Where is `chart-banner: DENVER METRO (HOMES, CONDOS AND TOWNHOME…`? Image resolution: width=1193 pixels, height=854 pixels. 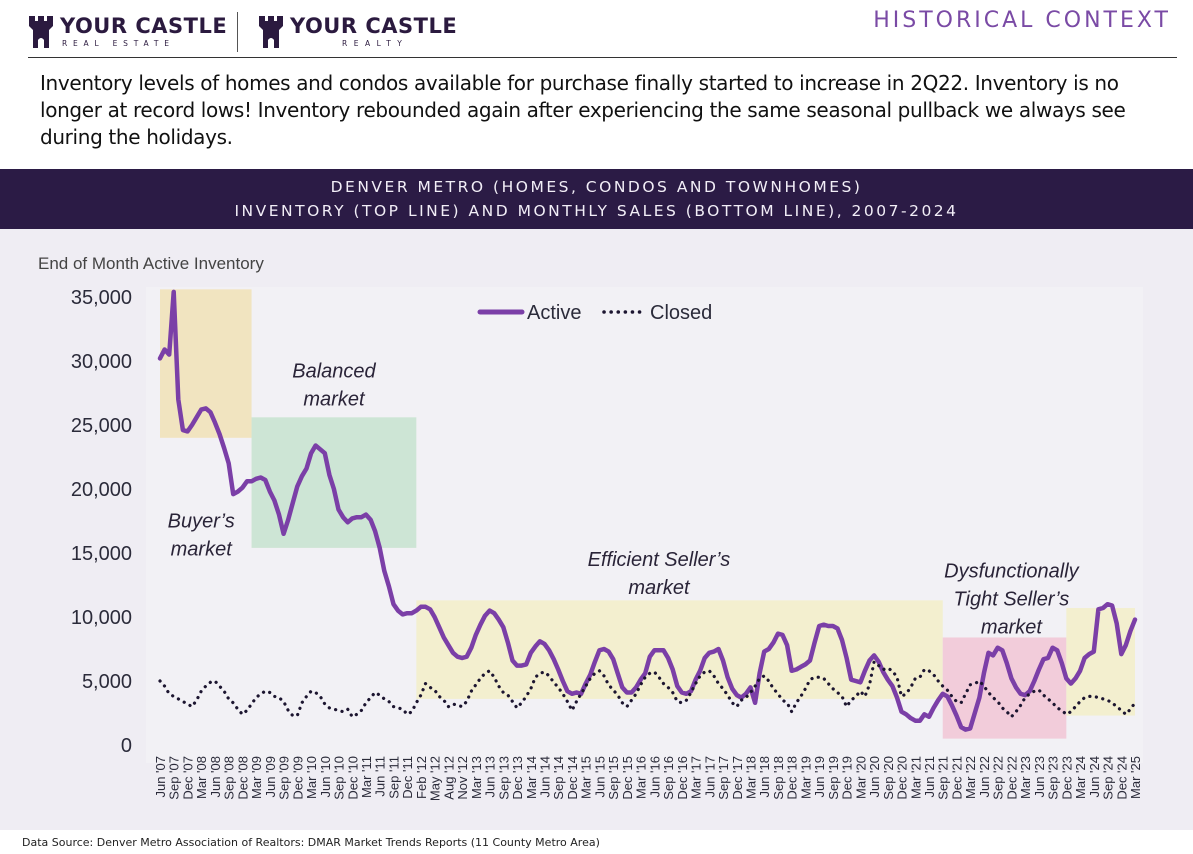
chart-banner: DENVER METRO (HOMES, CONDOS AND TOWNHOME… is located at coordinates (596, 199).